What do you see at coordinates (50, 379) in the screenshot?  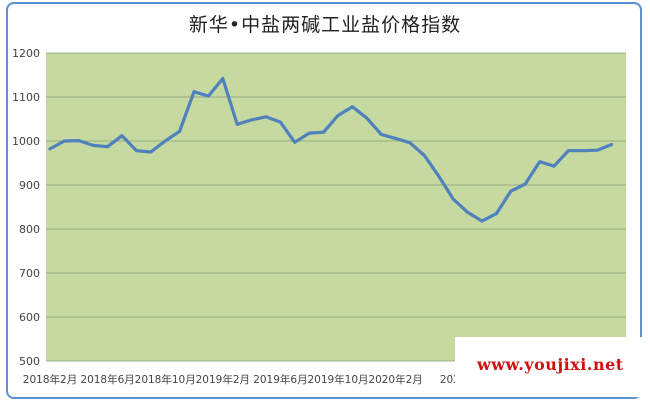 I see `x-tick-label: 2018年2月` at bounding box center [50, 379].